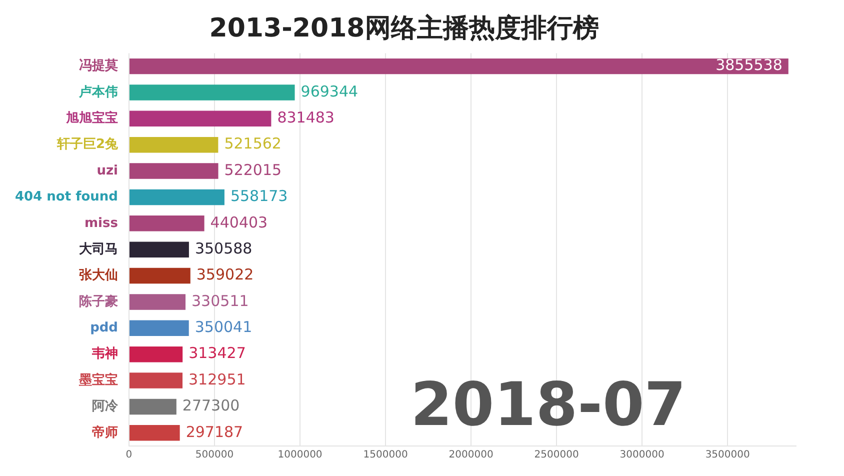 This screenshot has height=476, width=844. What do you see at coordinates (98, 92) in the screenshot?
I see `y-tick-label: 卢本伟` at bounding box center [98, 92].